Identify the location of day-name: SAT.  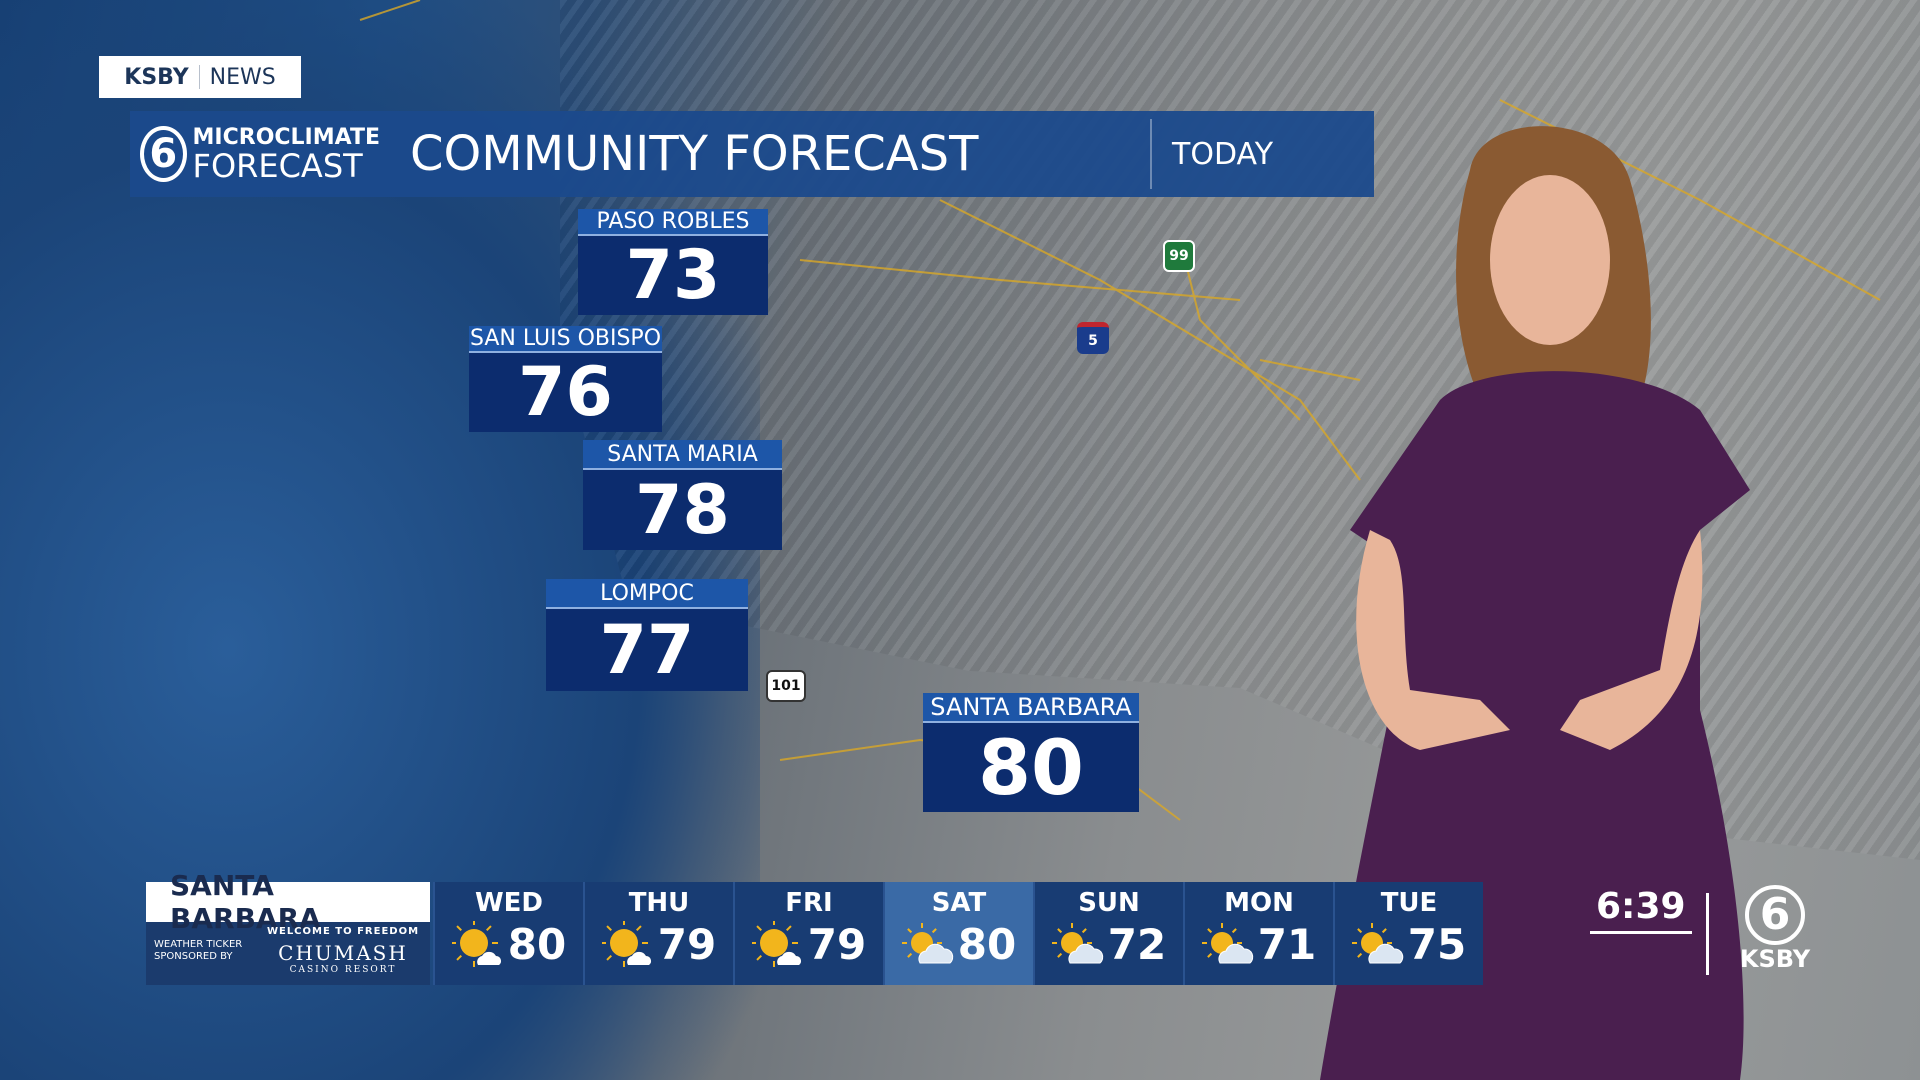
(959, 903).